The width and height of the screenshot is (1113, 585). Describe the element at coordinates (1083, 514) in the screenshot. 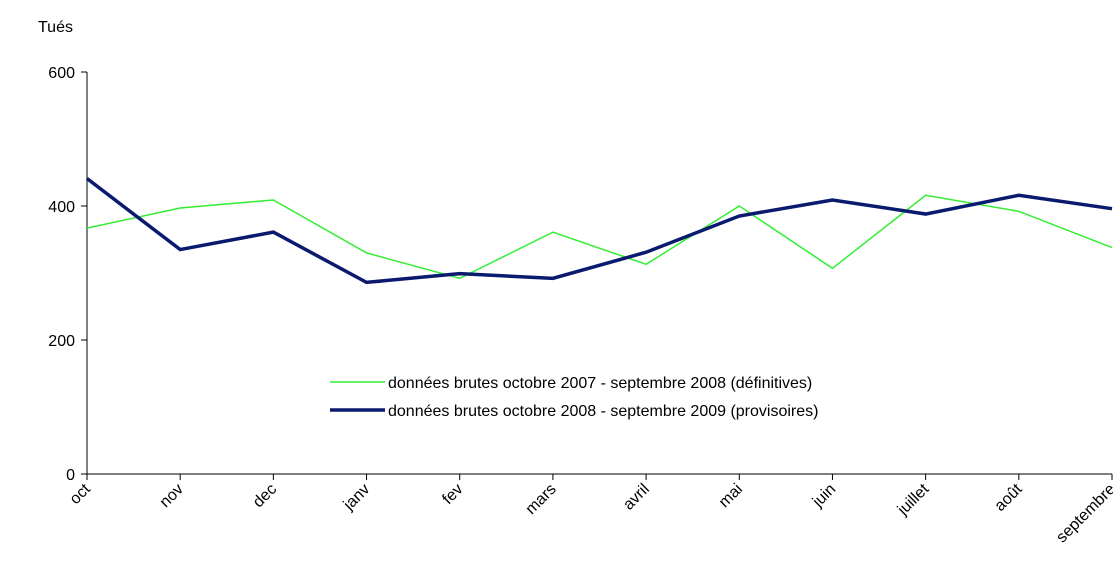

I see `x-tick-label: septembre` at that location.